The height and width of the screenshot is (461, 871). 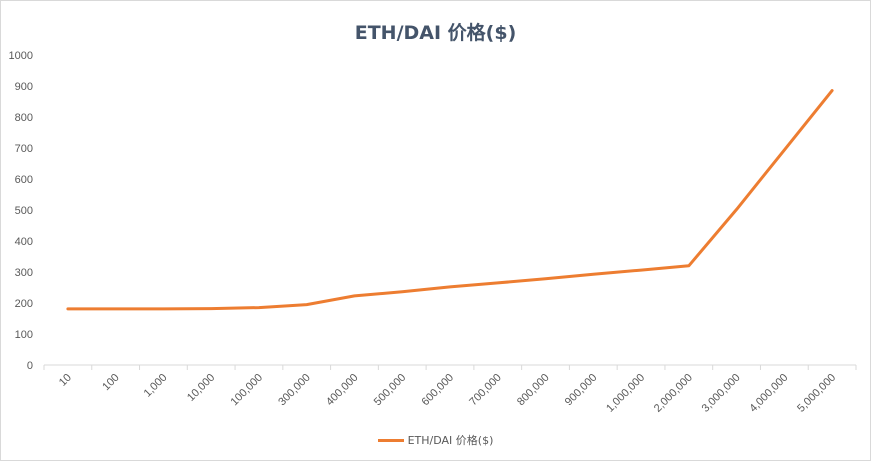 I want to click on x-tick-label: 700,000, so click(x=485, y=390).